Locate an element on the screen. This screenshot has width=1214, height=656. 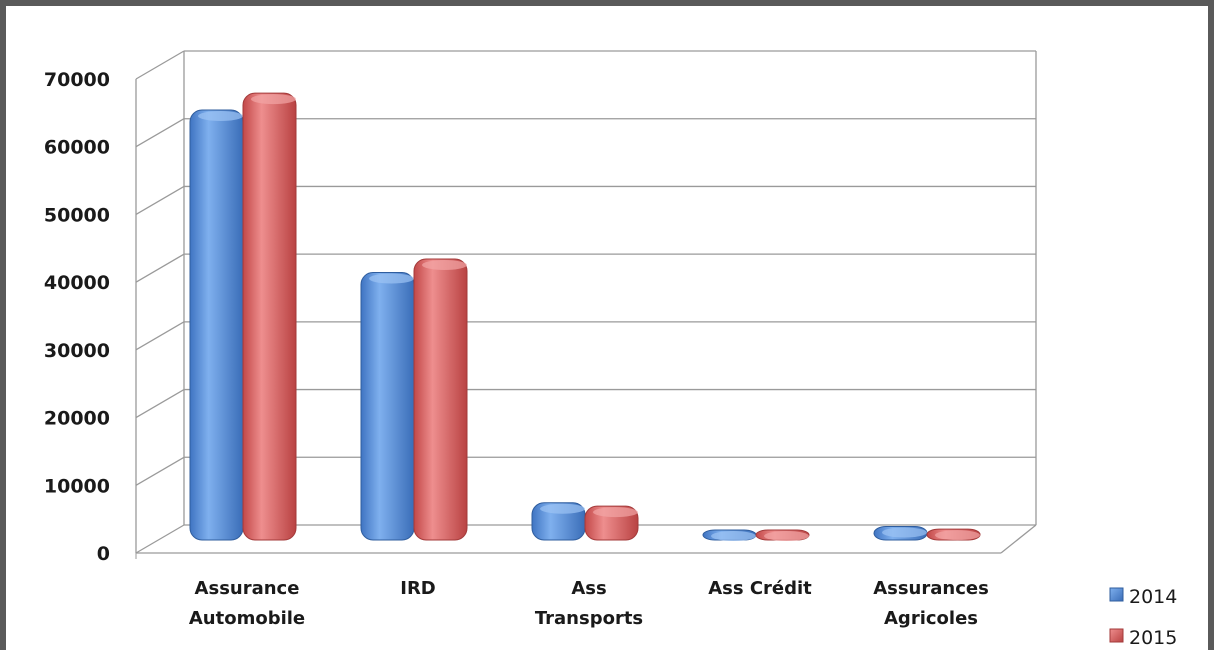
legend-label: 2014 is located at coordinates (1153, 597).